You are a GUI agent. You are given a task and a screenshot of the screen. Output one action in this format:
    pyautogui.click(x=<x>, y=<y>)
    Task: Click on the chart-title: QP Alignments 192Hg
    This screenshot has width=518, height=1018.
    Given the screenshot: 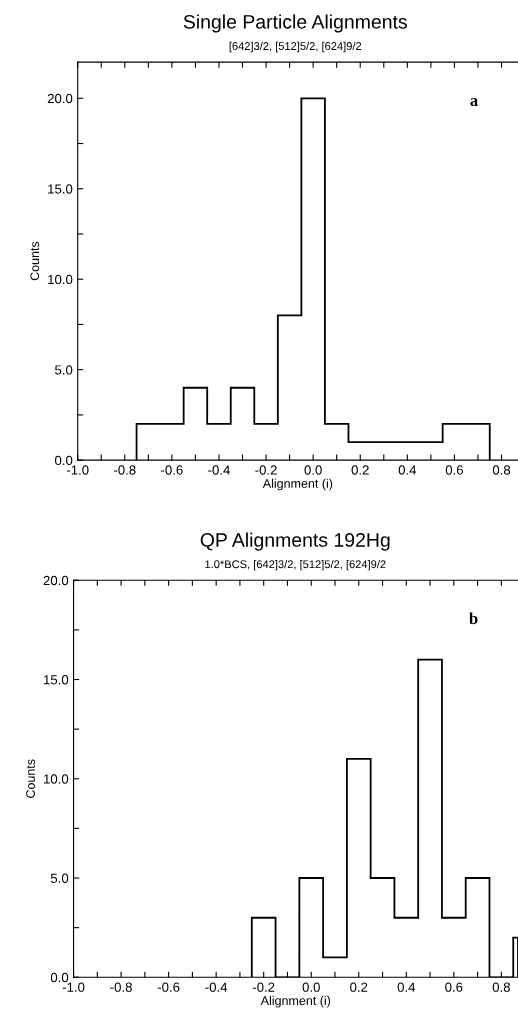 What is the action you would take?
    pyautogui.click(x=295, y=541)
    